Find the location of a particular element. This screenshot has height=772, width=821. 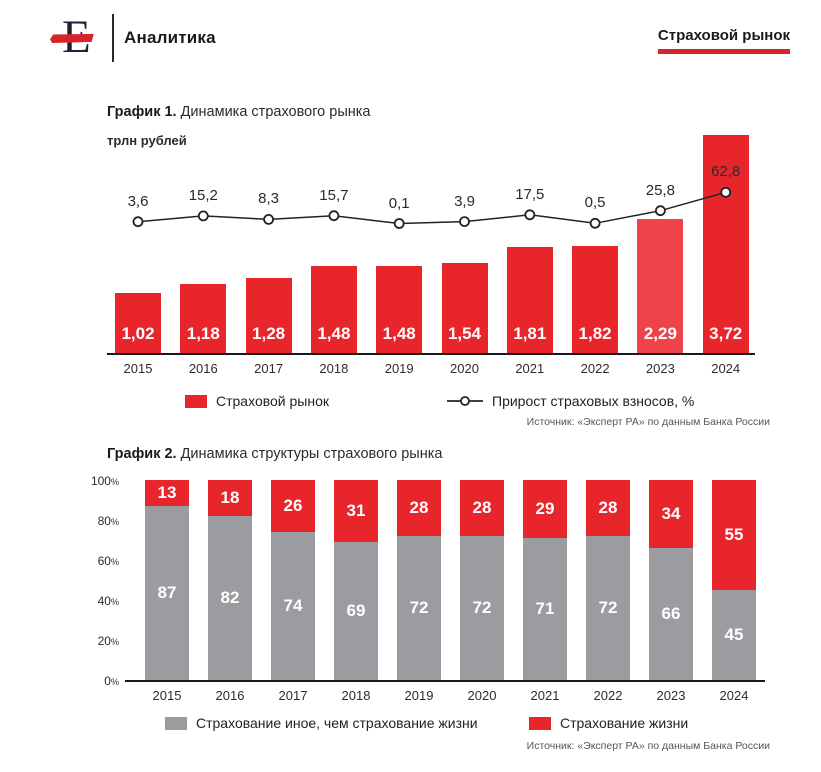

chart2-life-segment-2020: 28 is located at coordinates (482, 508).